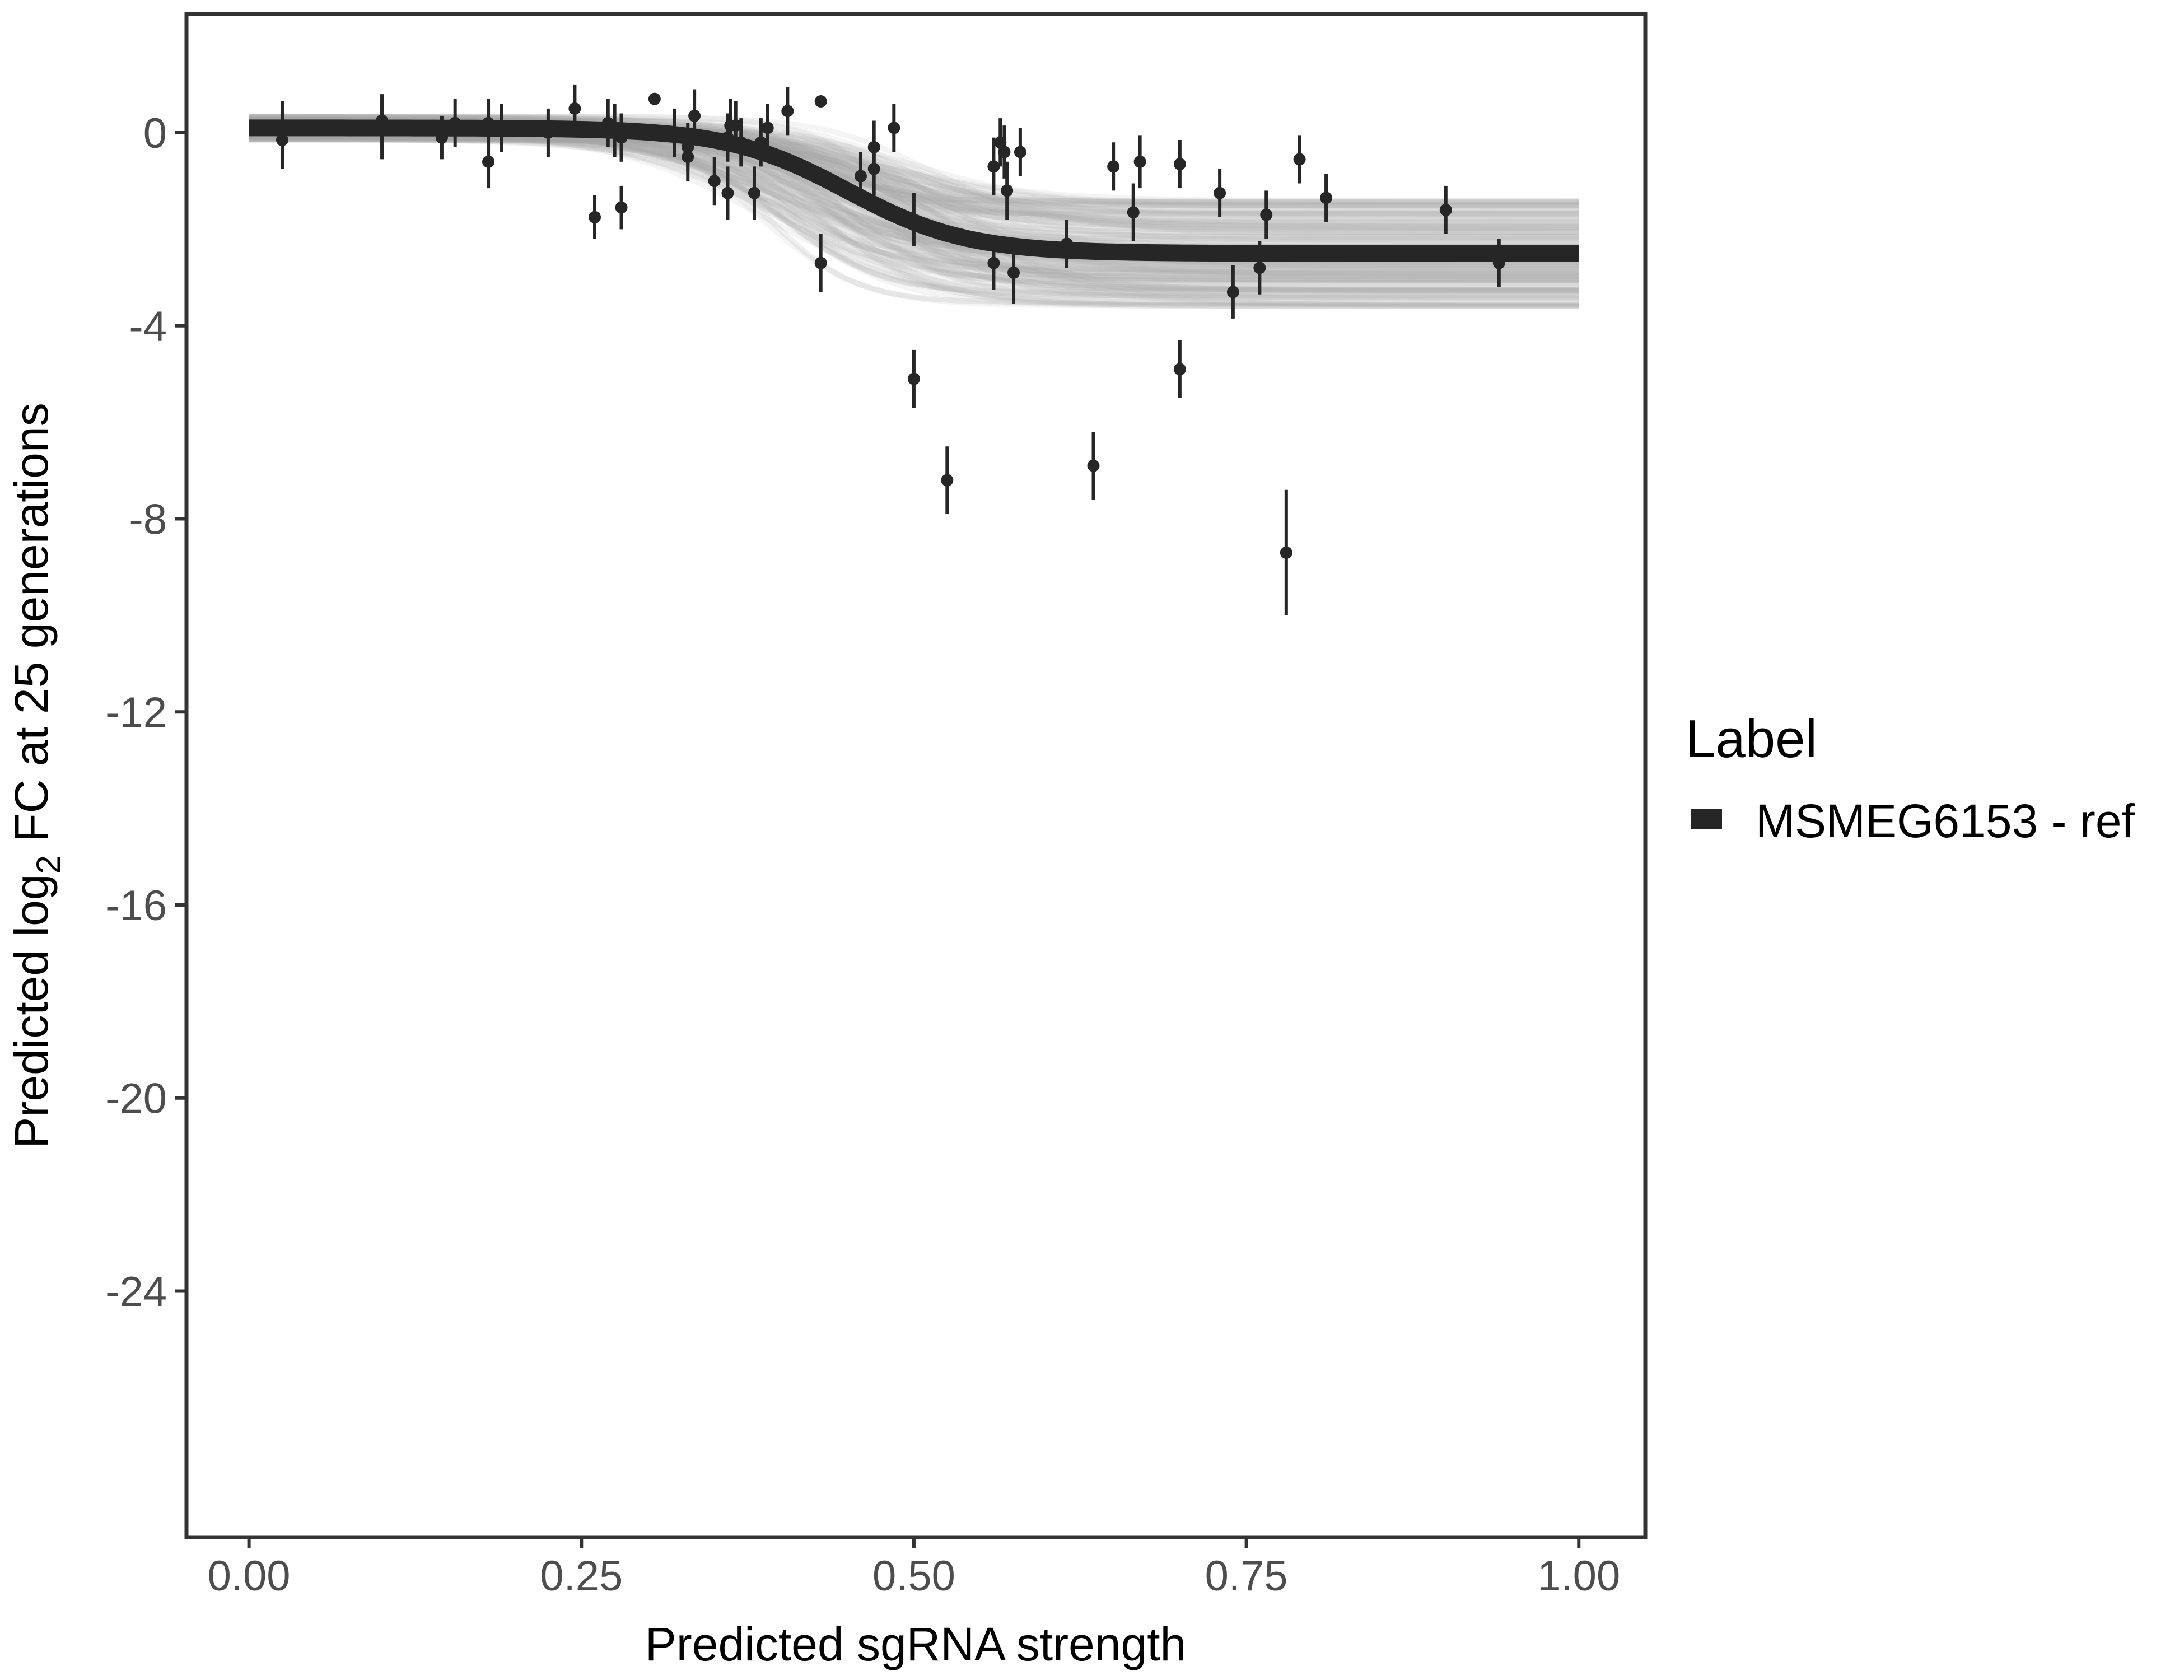 Image resolution: width=2184 pixels, height=1680 pixels. What do you see at coordinates (148, 520) in the screenshot?
I see `y-tick-label: -8` at bounding box center [148, 520].